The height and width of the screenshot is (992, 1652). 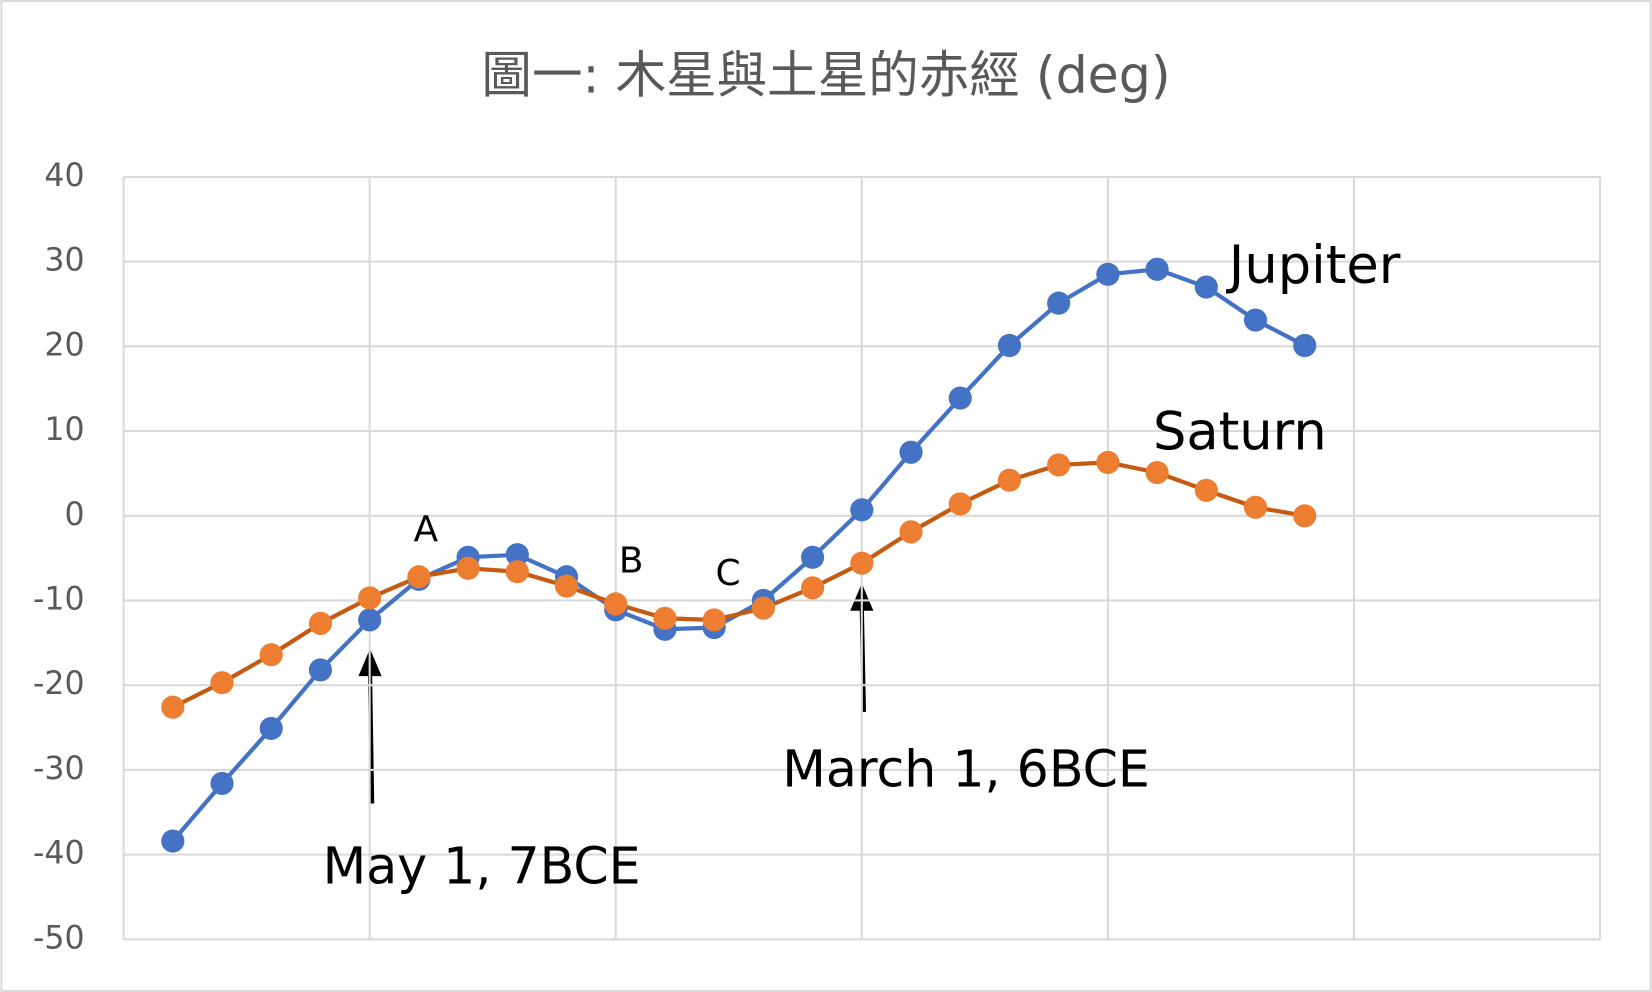 What do you see at coordinates (59, 599) in the screenshot?
I see `y-tick-label: -10` at bounding box center [59, 599].